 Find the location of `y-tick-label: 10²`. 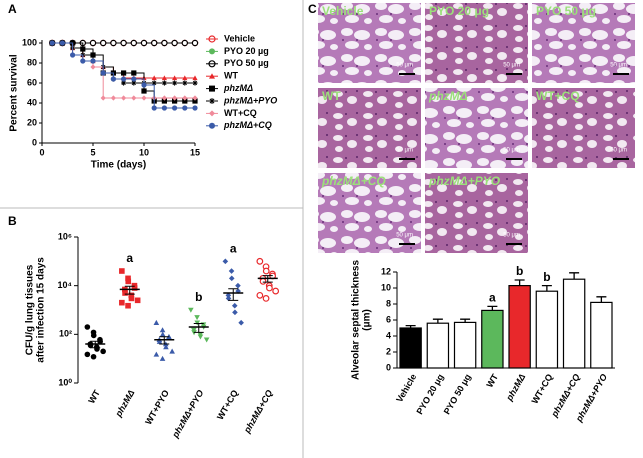

y-tick-label: 10² is located at coordinates (65, 334).